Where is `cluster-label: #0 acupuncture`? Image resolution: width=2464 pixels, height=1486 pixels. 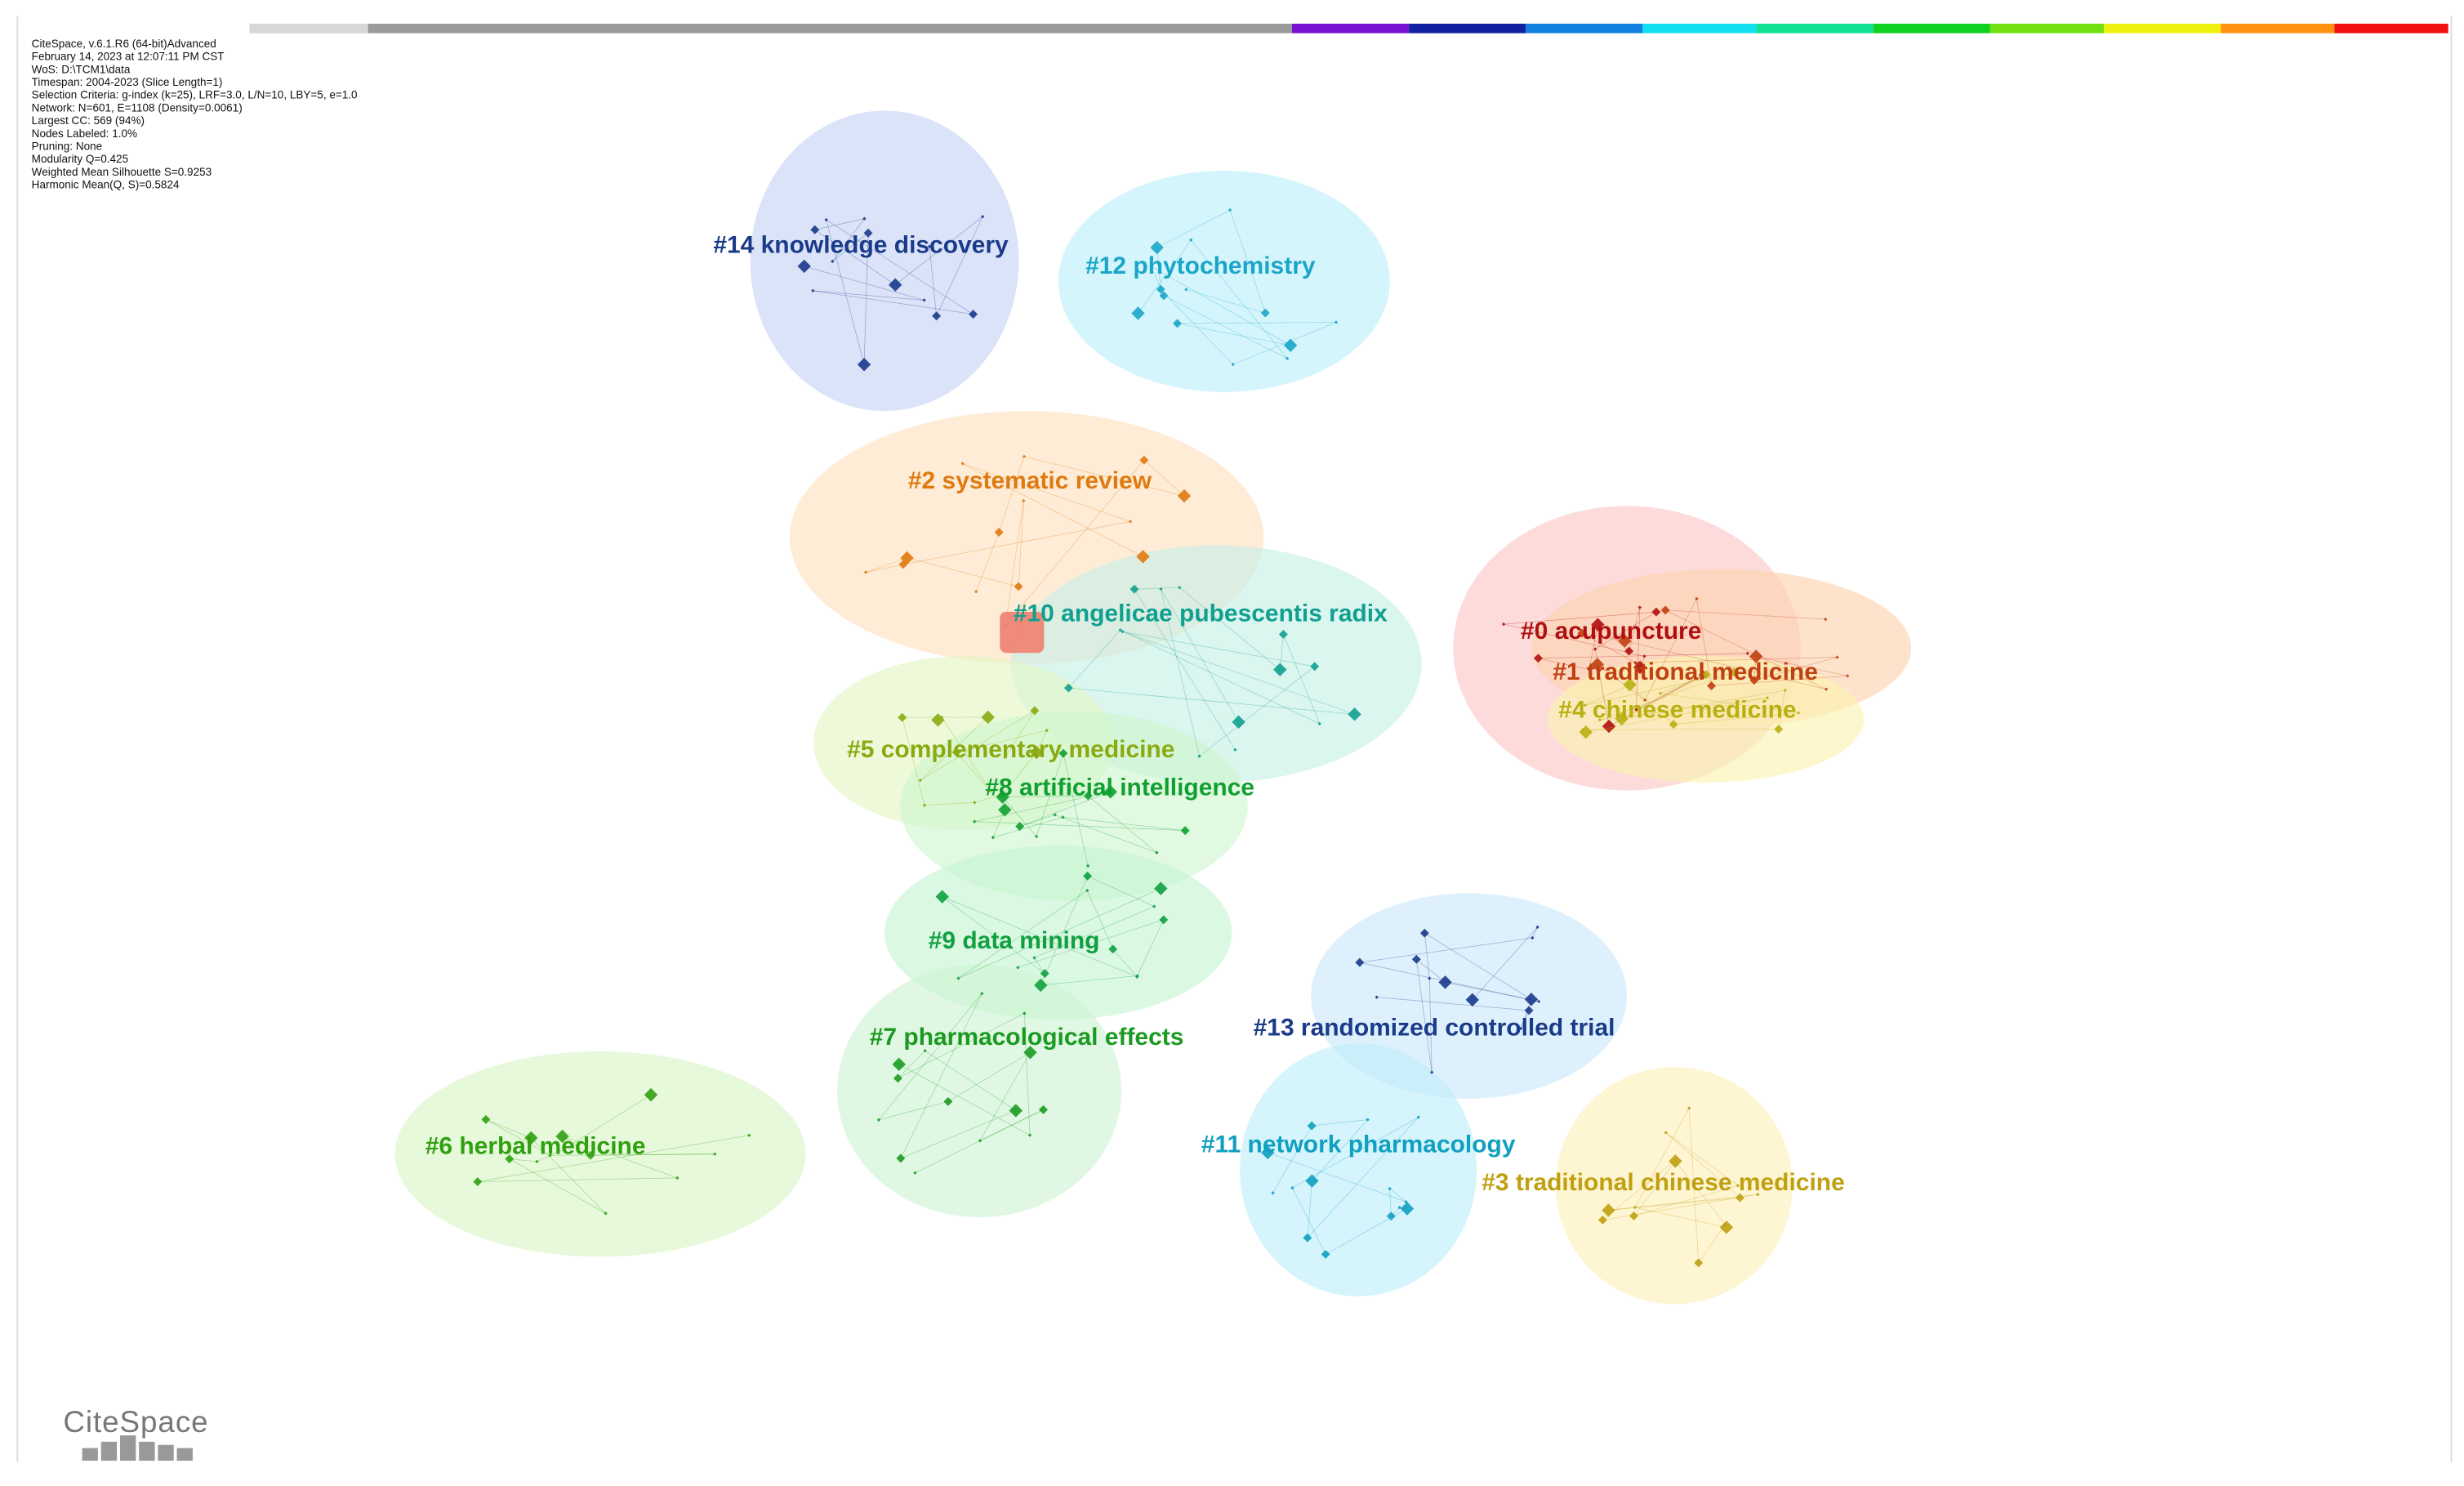 cluster-label: #0 acupuncture is located at coordinates (1611, 631).